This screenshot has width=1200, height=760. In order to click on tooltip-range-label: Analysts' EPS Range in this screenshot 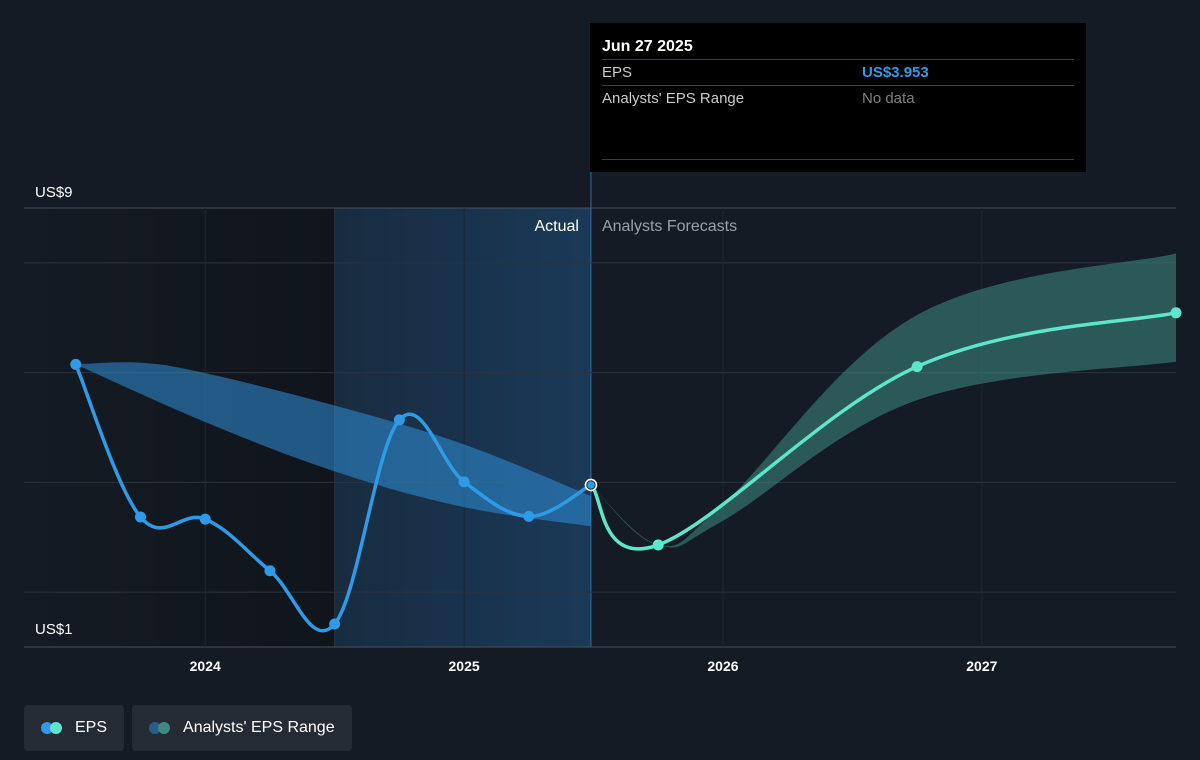, I will do `click(673, 98)`.